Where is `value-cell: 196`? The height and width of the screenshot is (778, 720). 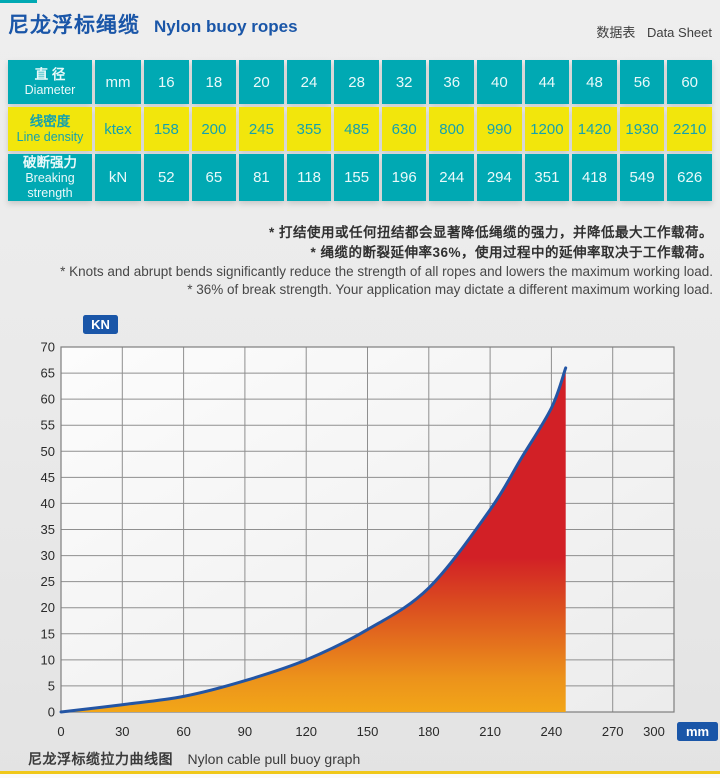
value-cell: 196 is located at coordinates (404, 177).